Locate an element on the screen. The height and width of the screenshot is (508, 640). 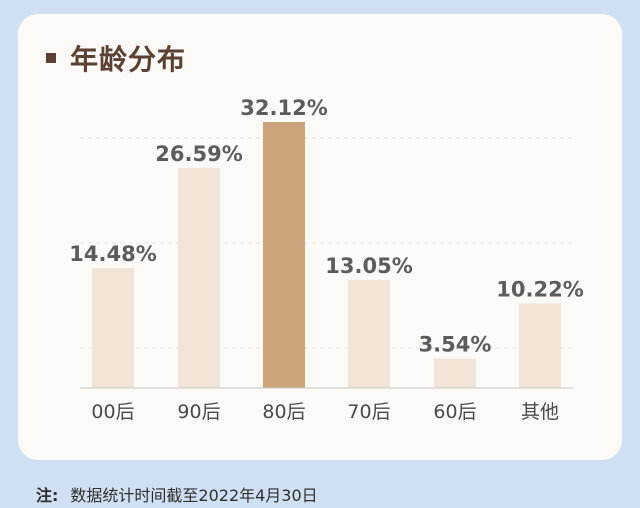
data-label: 14.48% is located at coordinates (112, 254).